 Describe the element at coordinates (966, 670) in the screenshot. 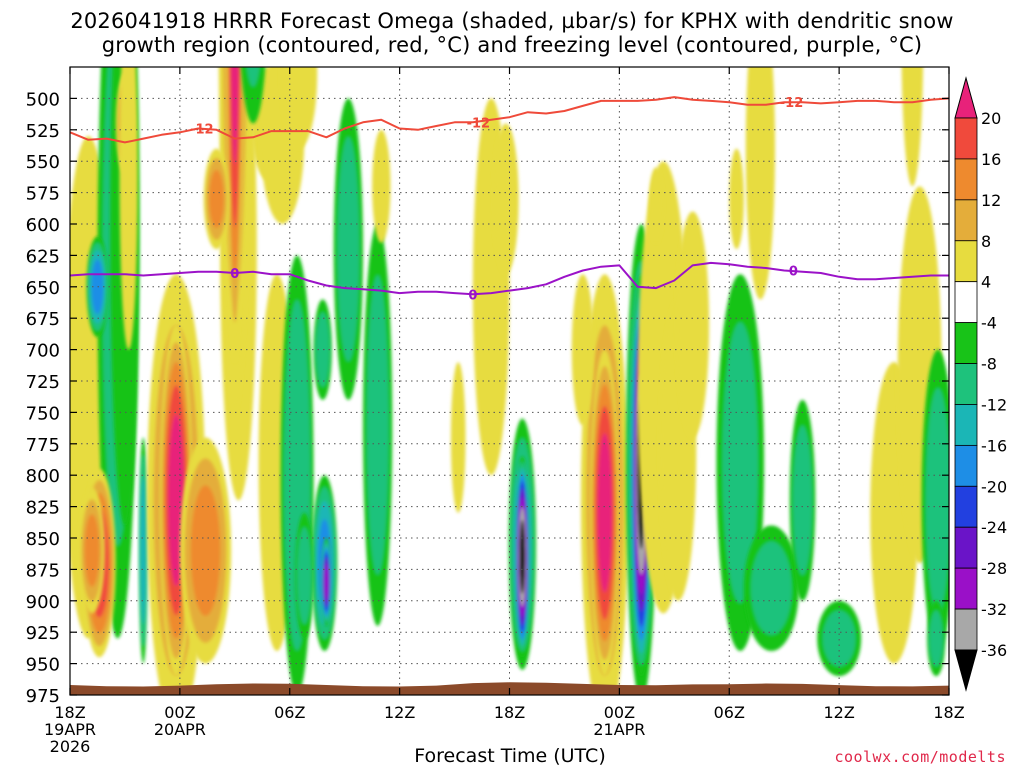

I see `colorbar-arrow-bottom` at that location.